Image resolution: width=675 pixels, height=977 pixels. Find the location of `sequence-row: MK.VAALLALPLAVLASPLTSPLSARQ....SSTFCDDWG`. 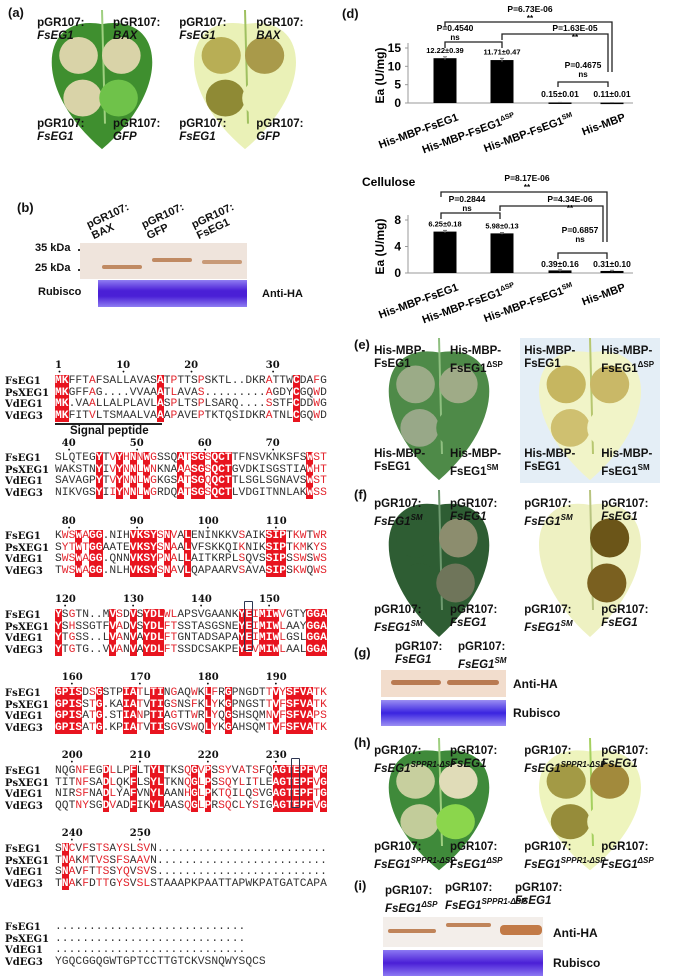

sequence-row: MK.VAALLALPLAVLASPLTSPLSARQ....SSTFCDDWG is located at coordinates (191, 404).